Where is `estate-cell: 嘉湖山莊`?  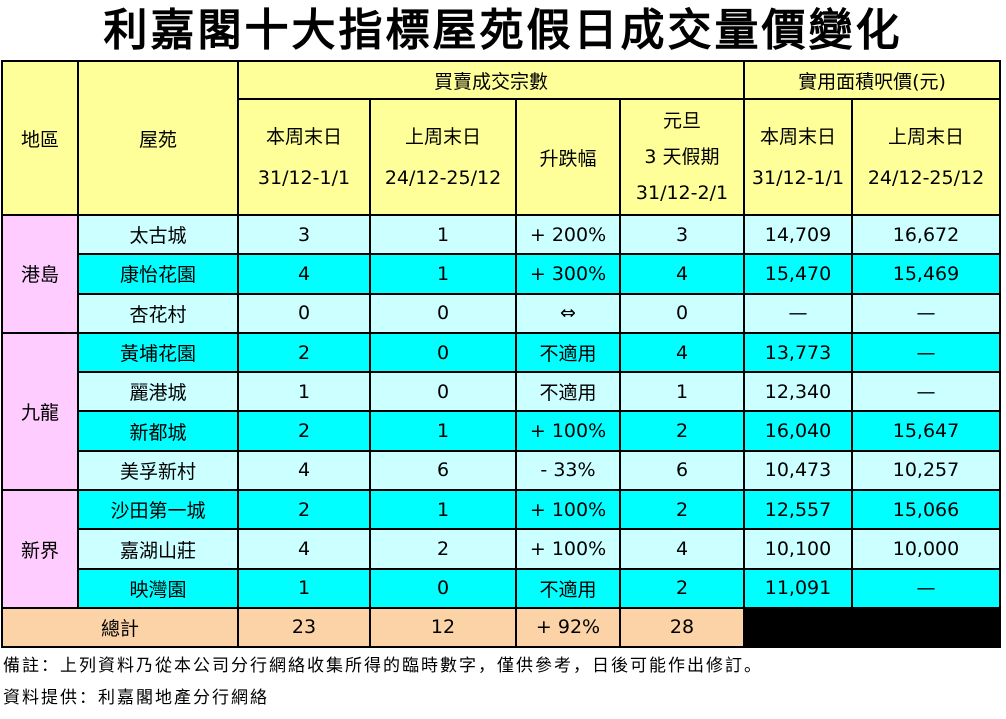 estate-cell: 嘉湖山莊 is located at coordinates (158, 549).